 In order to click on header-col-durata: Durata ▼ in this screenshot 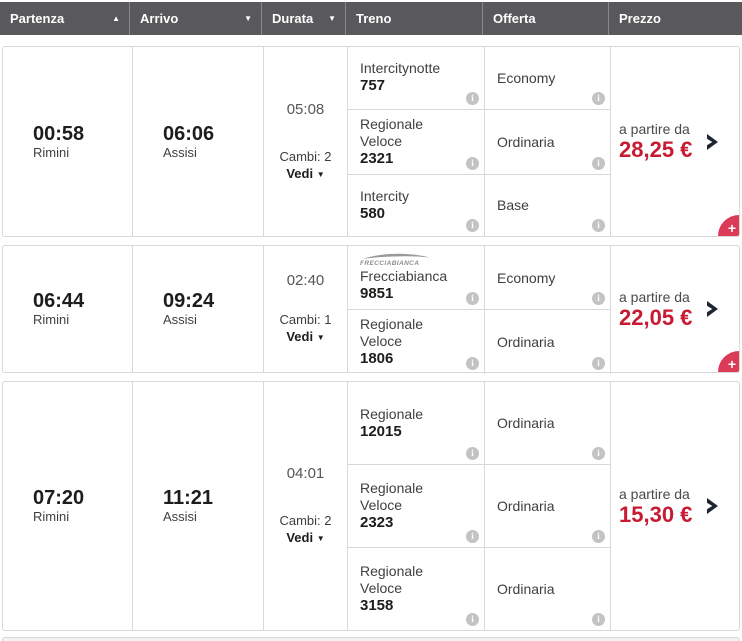, I will do `click(304, 18)`.